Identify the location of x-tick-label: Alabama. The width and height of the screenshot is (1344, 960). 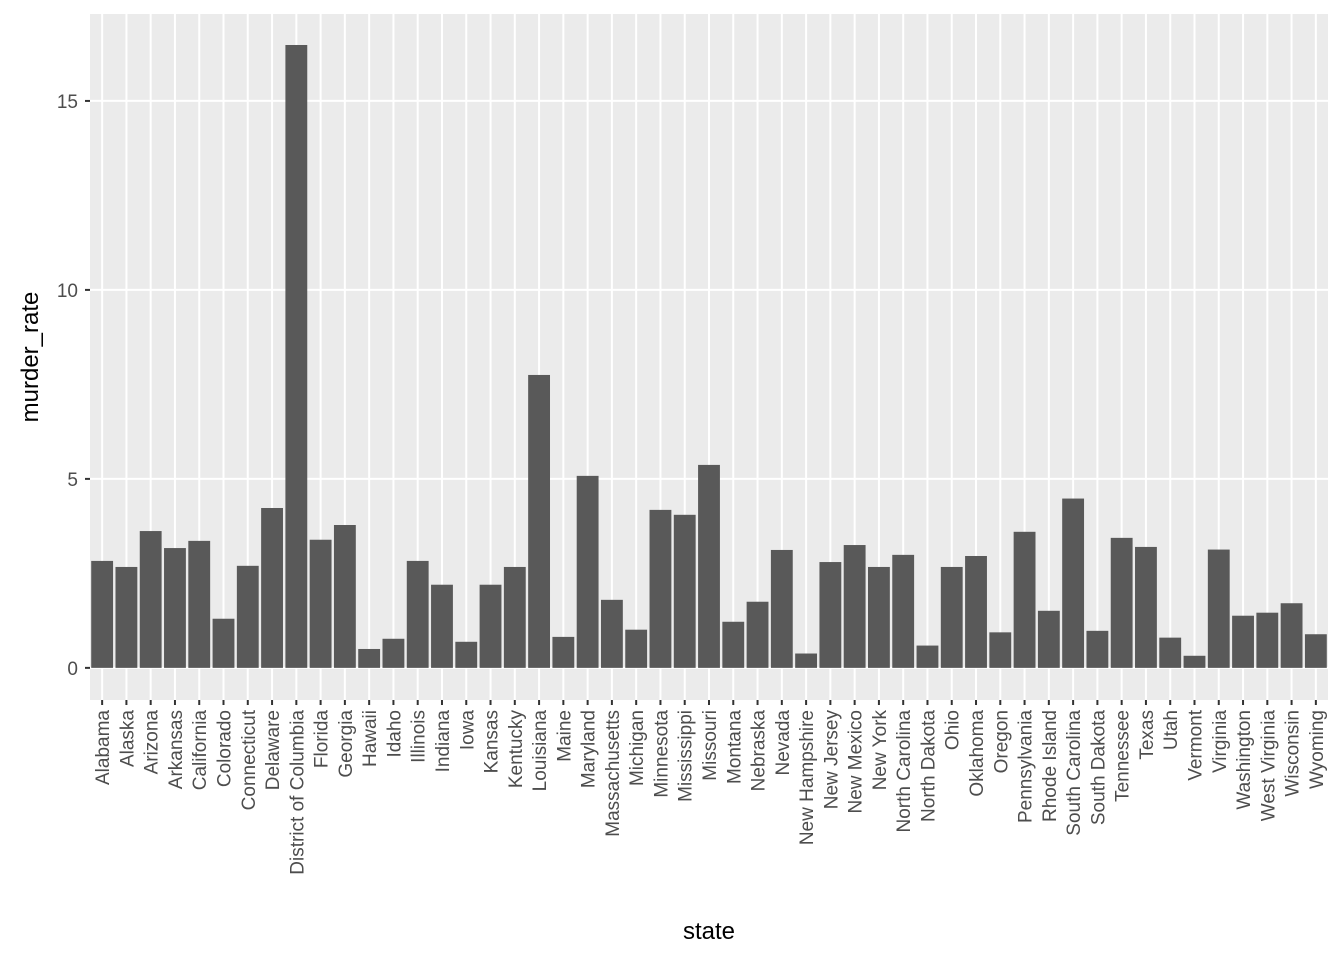
(103, 747).